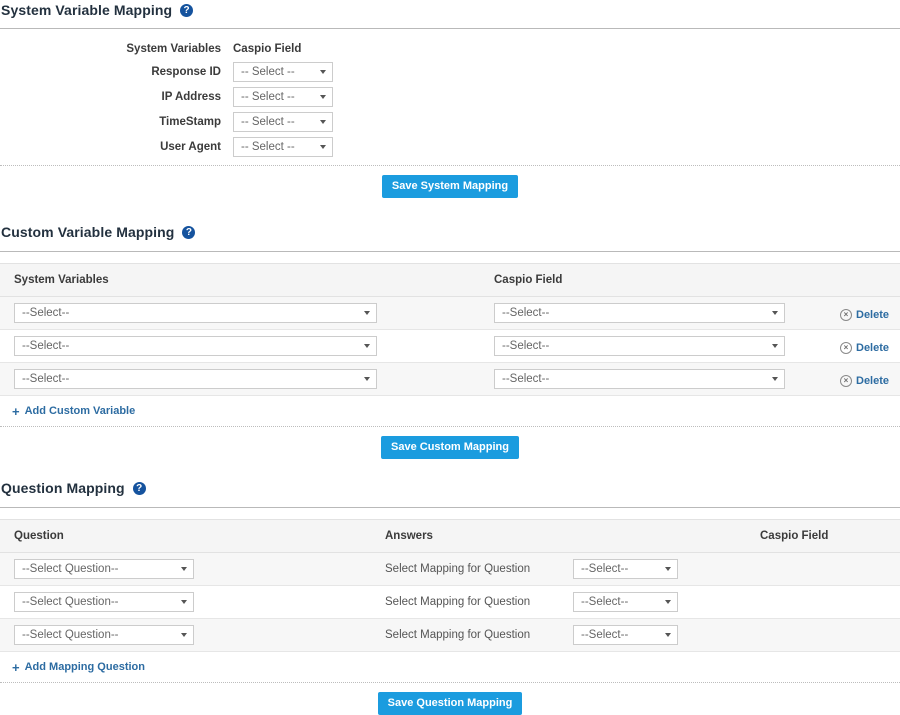 The width and height of the screenshot is (900, 715). Describe the element at coordinates (70, 569) in the screenshot. I see `select-question-1-value: --Select Question--` at that location.